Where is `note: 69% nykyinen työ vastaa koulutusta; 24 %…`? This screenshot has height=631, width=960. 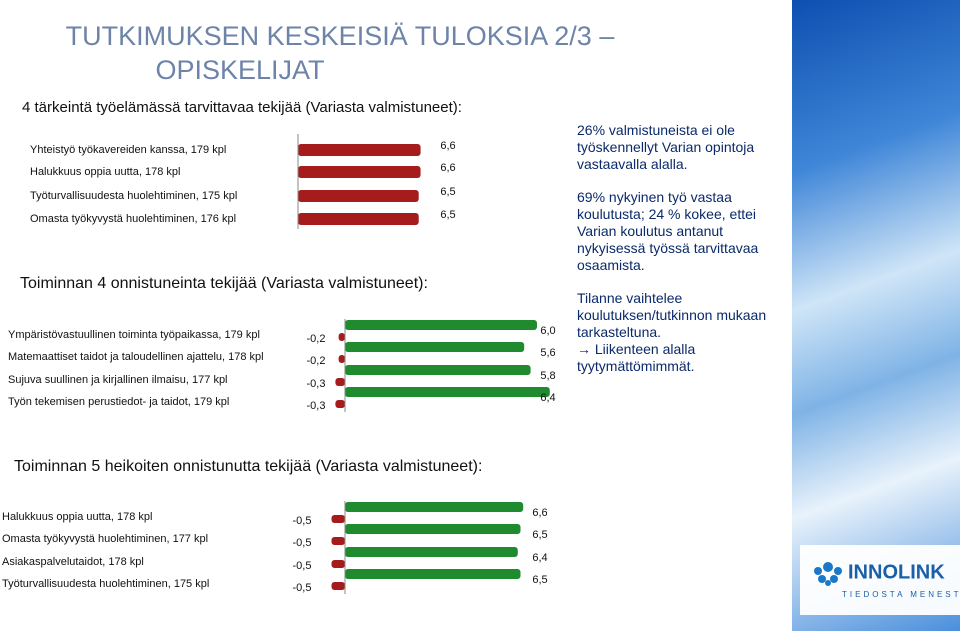 note: 69% nykyinen työ vastaa koulutusta; 24 %… is located at coordinates (668, 231).